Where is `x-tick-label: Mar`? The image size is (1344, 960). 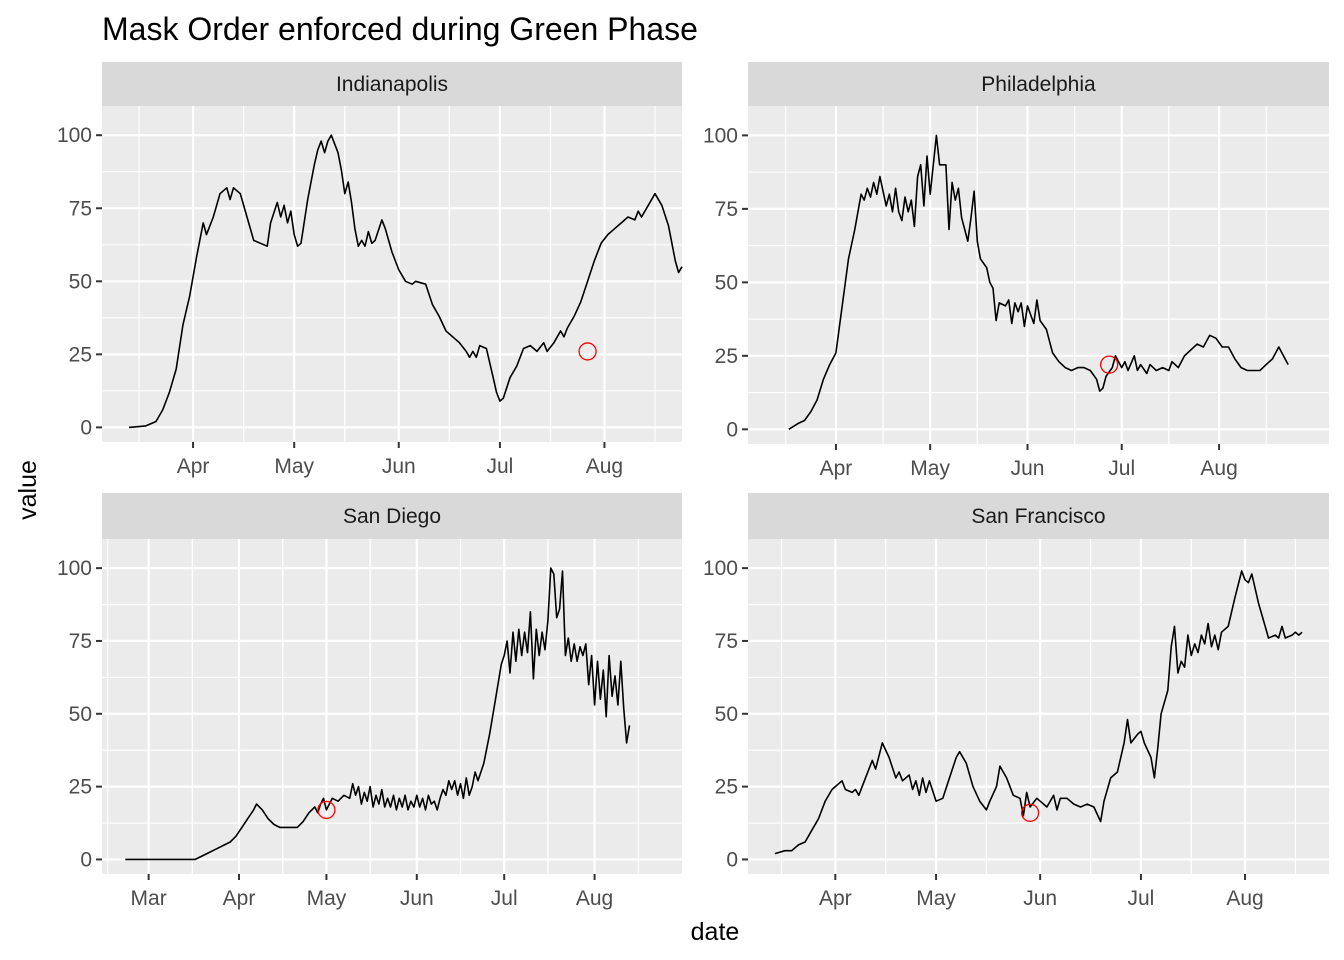 x-tick-label: Mar is located at coordinates (149, 898).